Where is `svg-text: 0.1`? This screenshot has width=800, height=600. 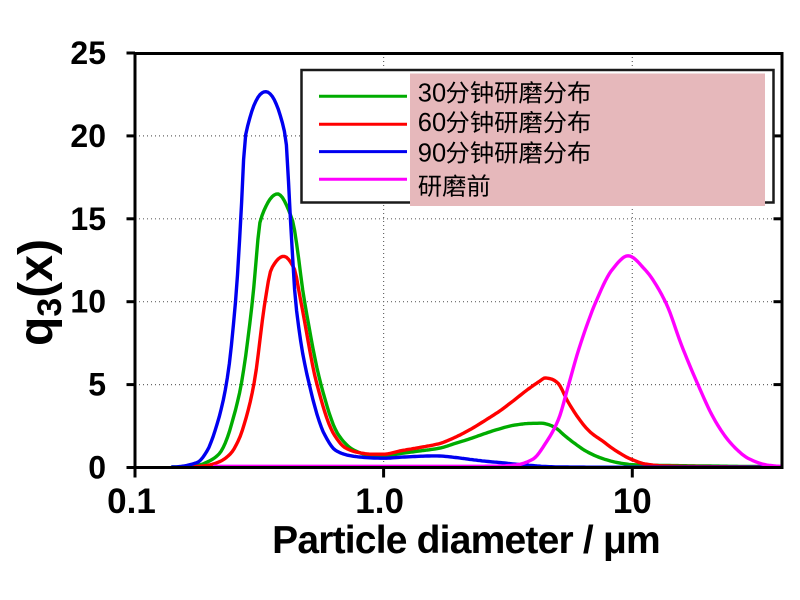
svg-text: 0.1 is located at coordinates (131, 501).